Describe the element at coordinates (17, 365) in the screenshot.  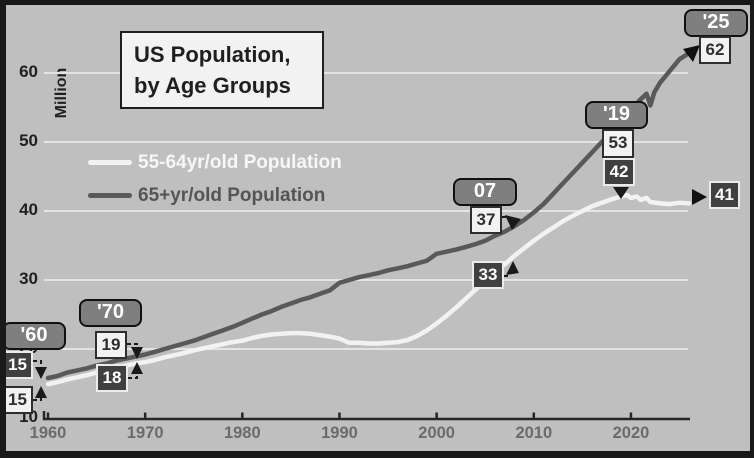
I see `callout-1960-value-55-64: 15` at that location.